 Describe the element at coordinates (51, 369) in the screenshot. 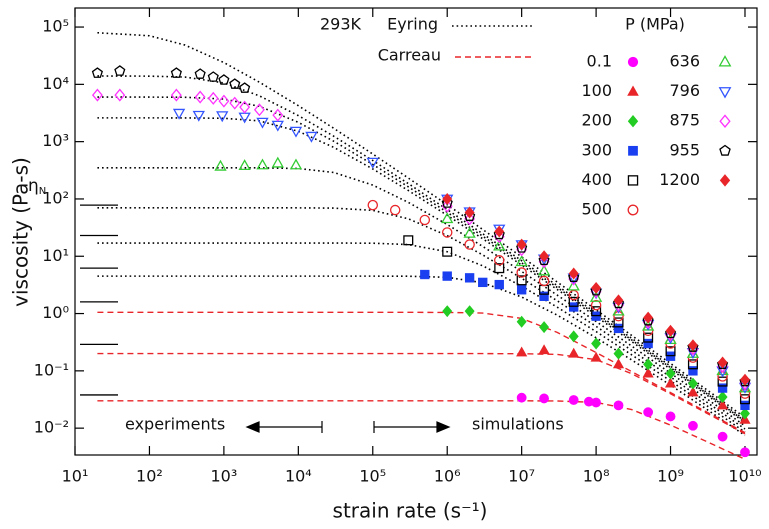

I see `y-tick-label: 10⁻¹` at that location.